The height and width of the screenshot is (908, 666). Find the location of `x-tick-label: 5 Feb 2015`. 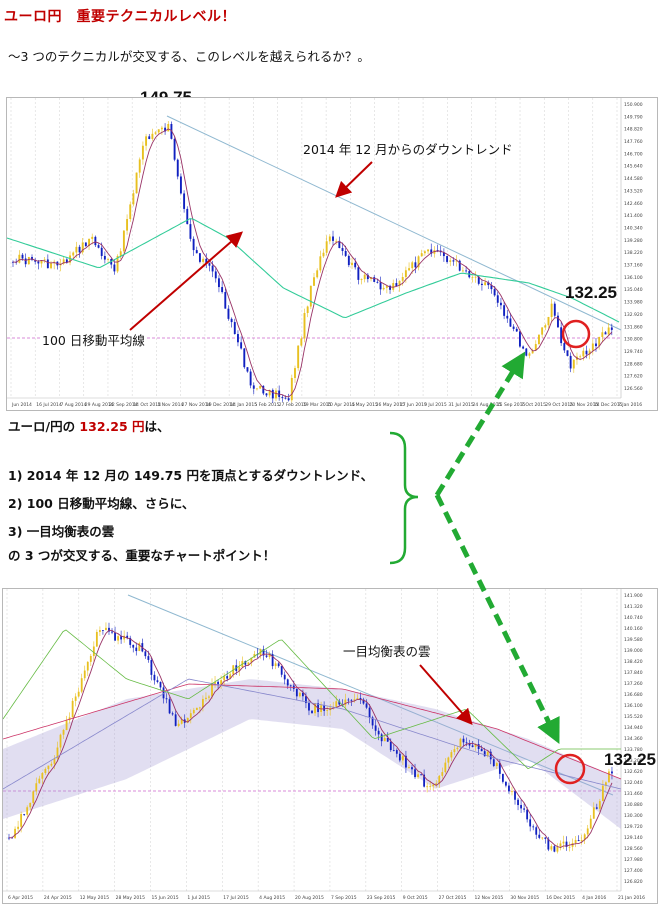

x-tick-label: 5 Feb 2015 is located at coordinates (266, 405).